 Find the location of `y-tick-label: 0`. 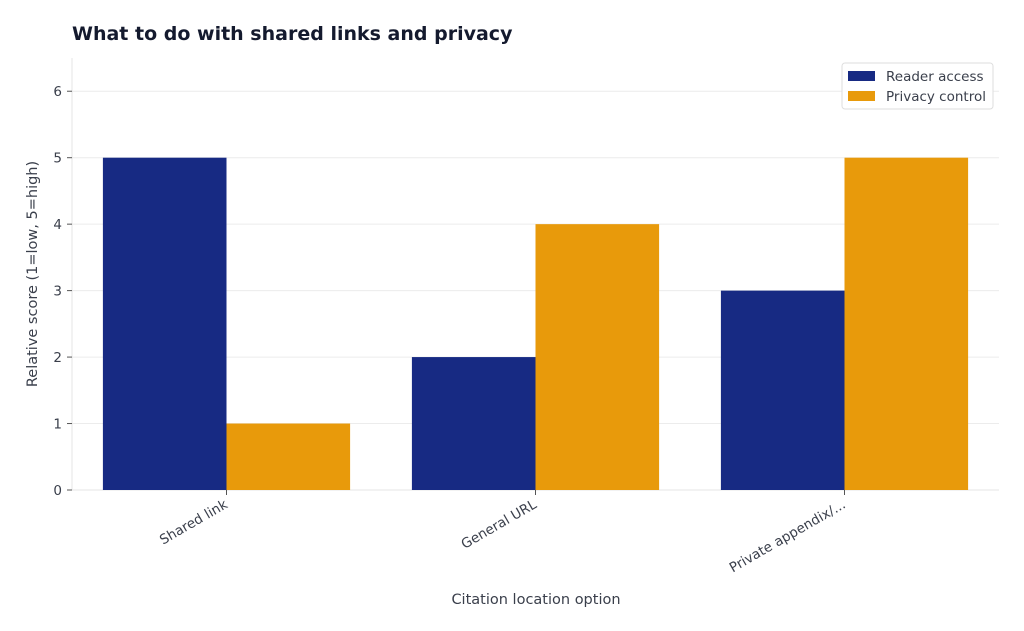

y-tick-label: 0 is located at coordinates (57, 491).